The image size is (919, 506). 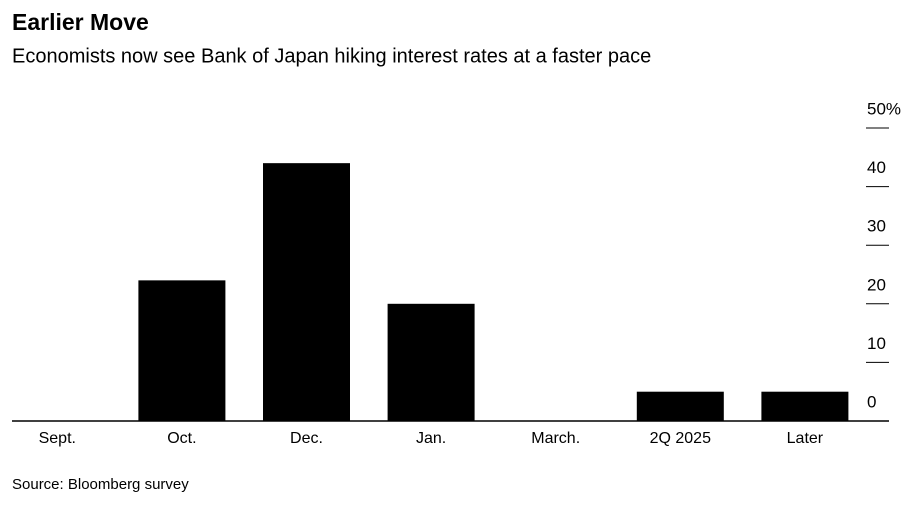 I want to click on x-tick-label: Sept., so click(x=57, y=438).